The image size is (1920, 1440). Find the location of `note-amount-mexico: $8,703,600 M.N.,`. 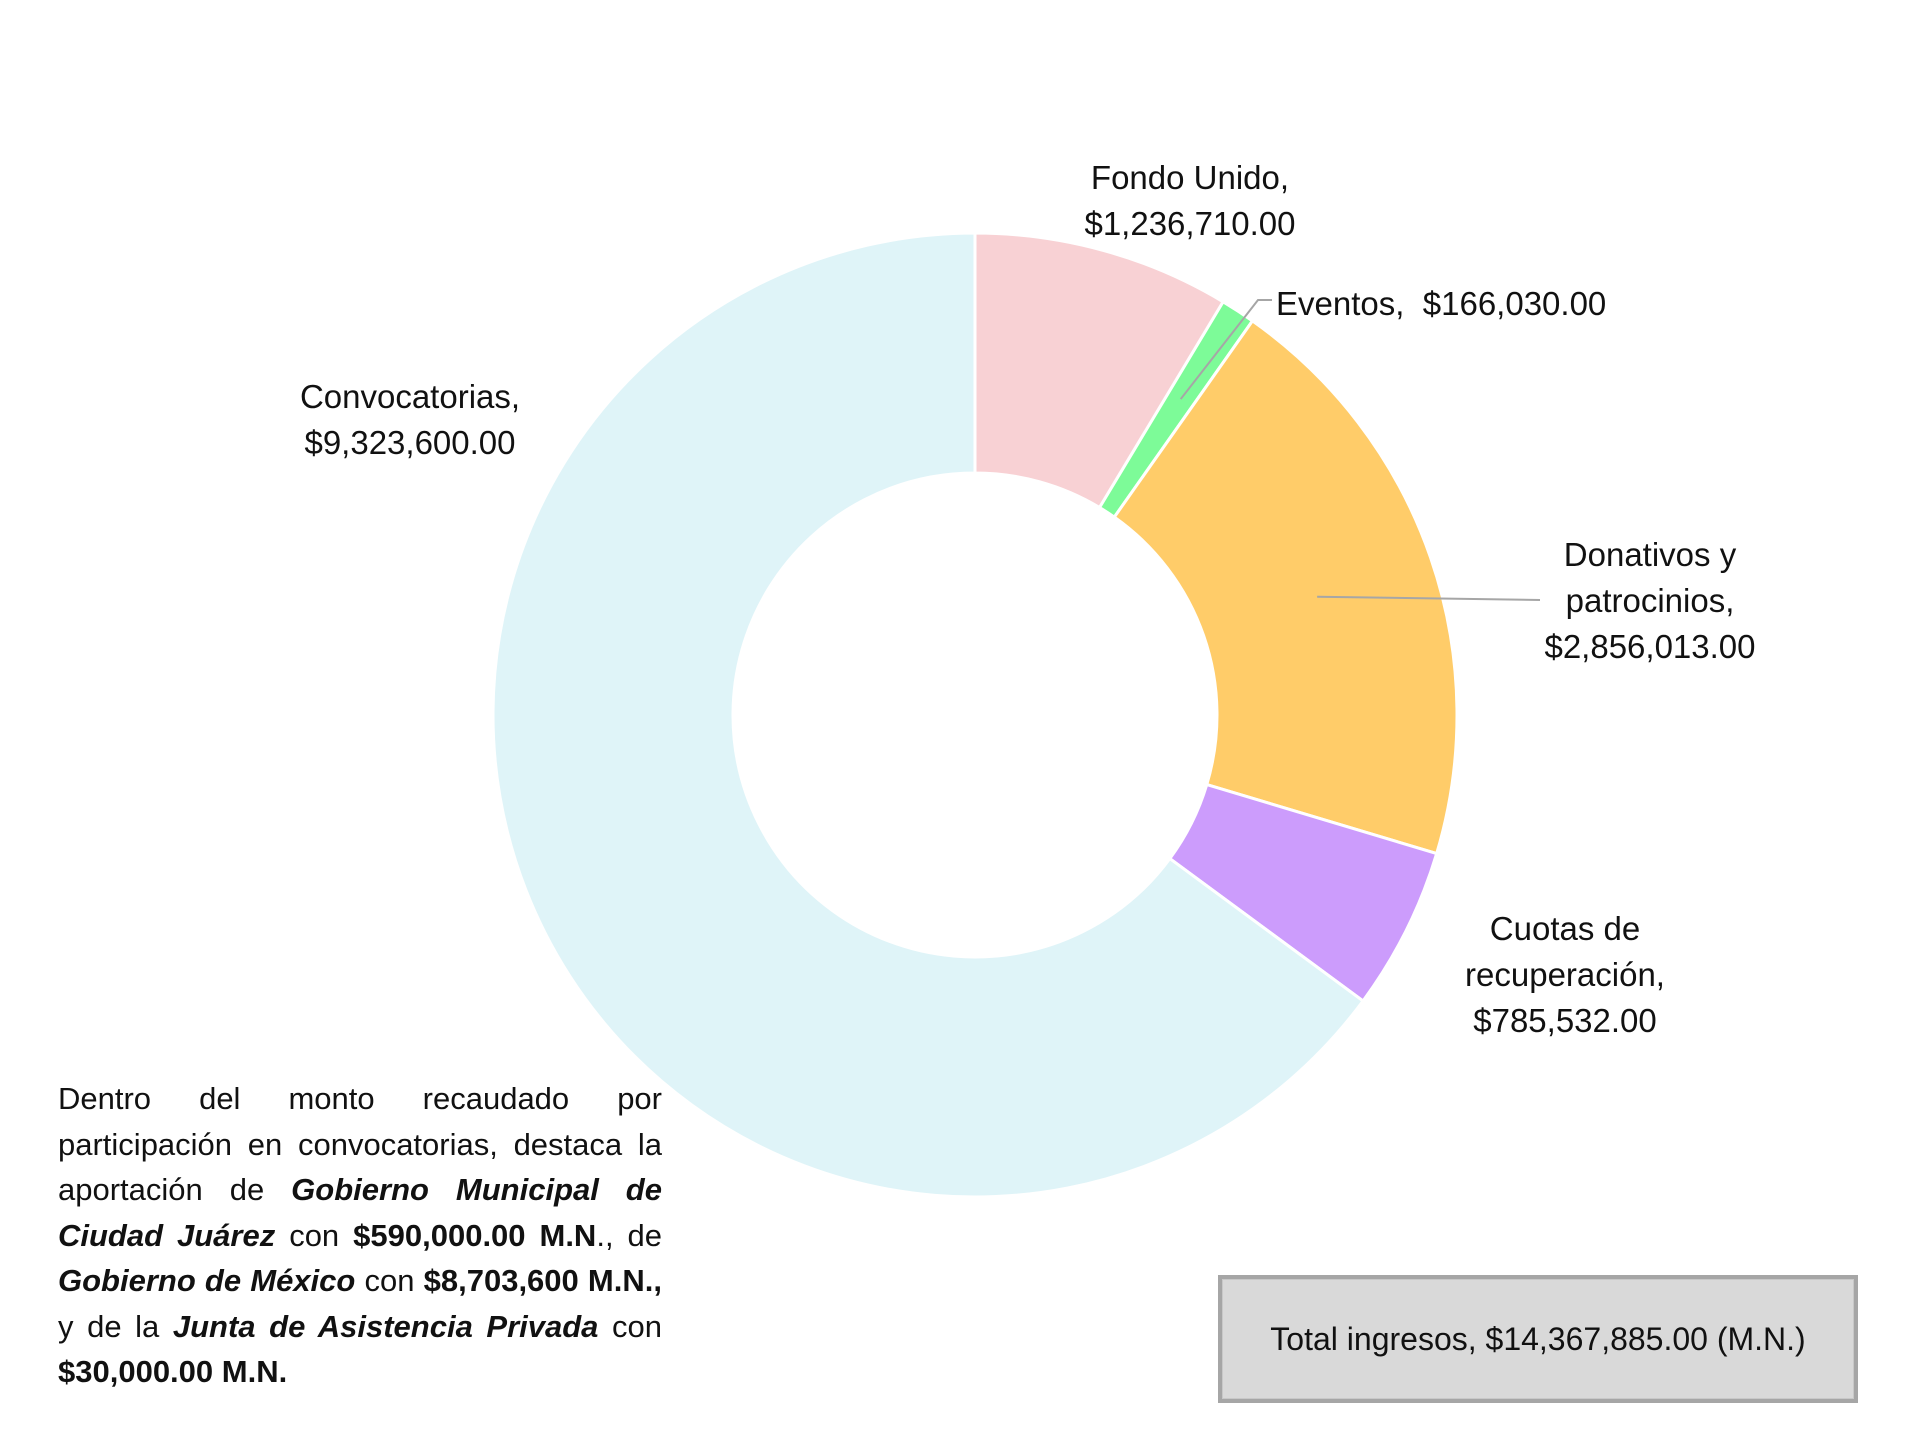

note-amount-mexico: $8,703,600 M.N., is located at coordinates (542, 1280).